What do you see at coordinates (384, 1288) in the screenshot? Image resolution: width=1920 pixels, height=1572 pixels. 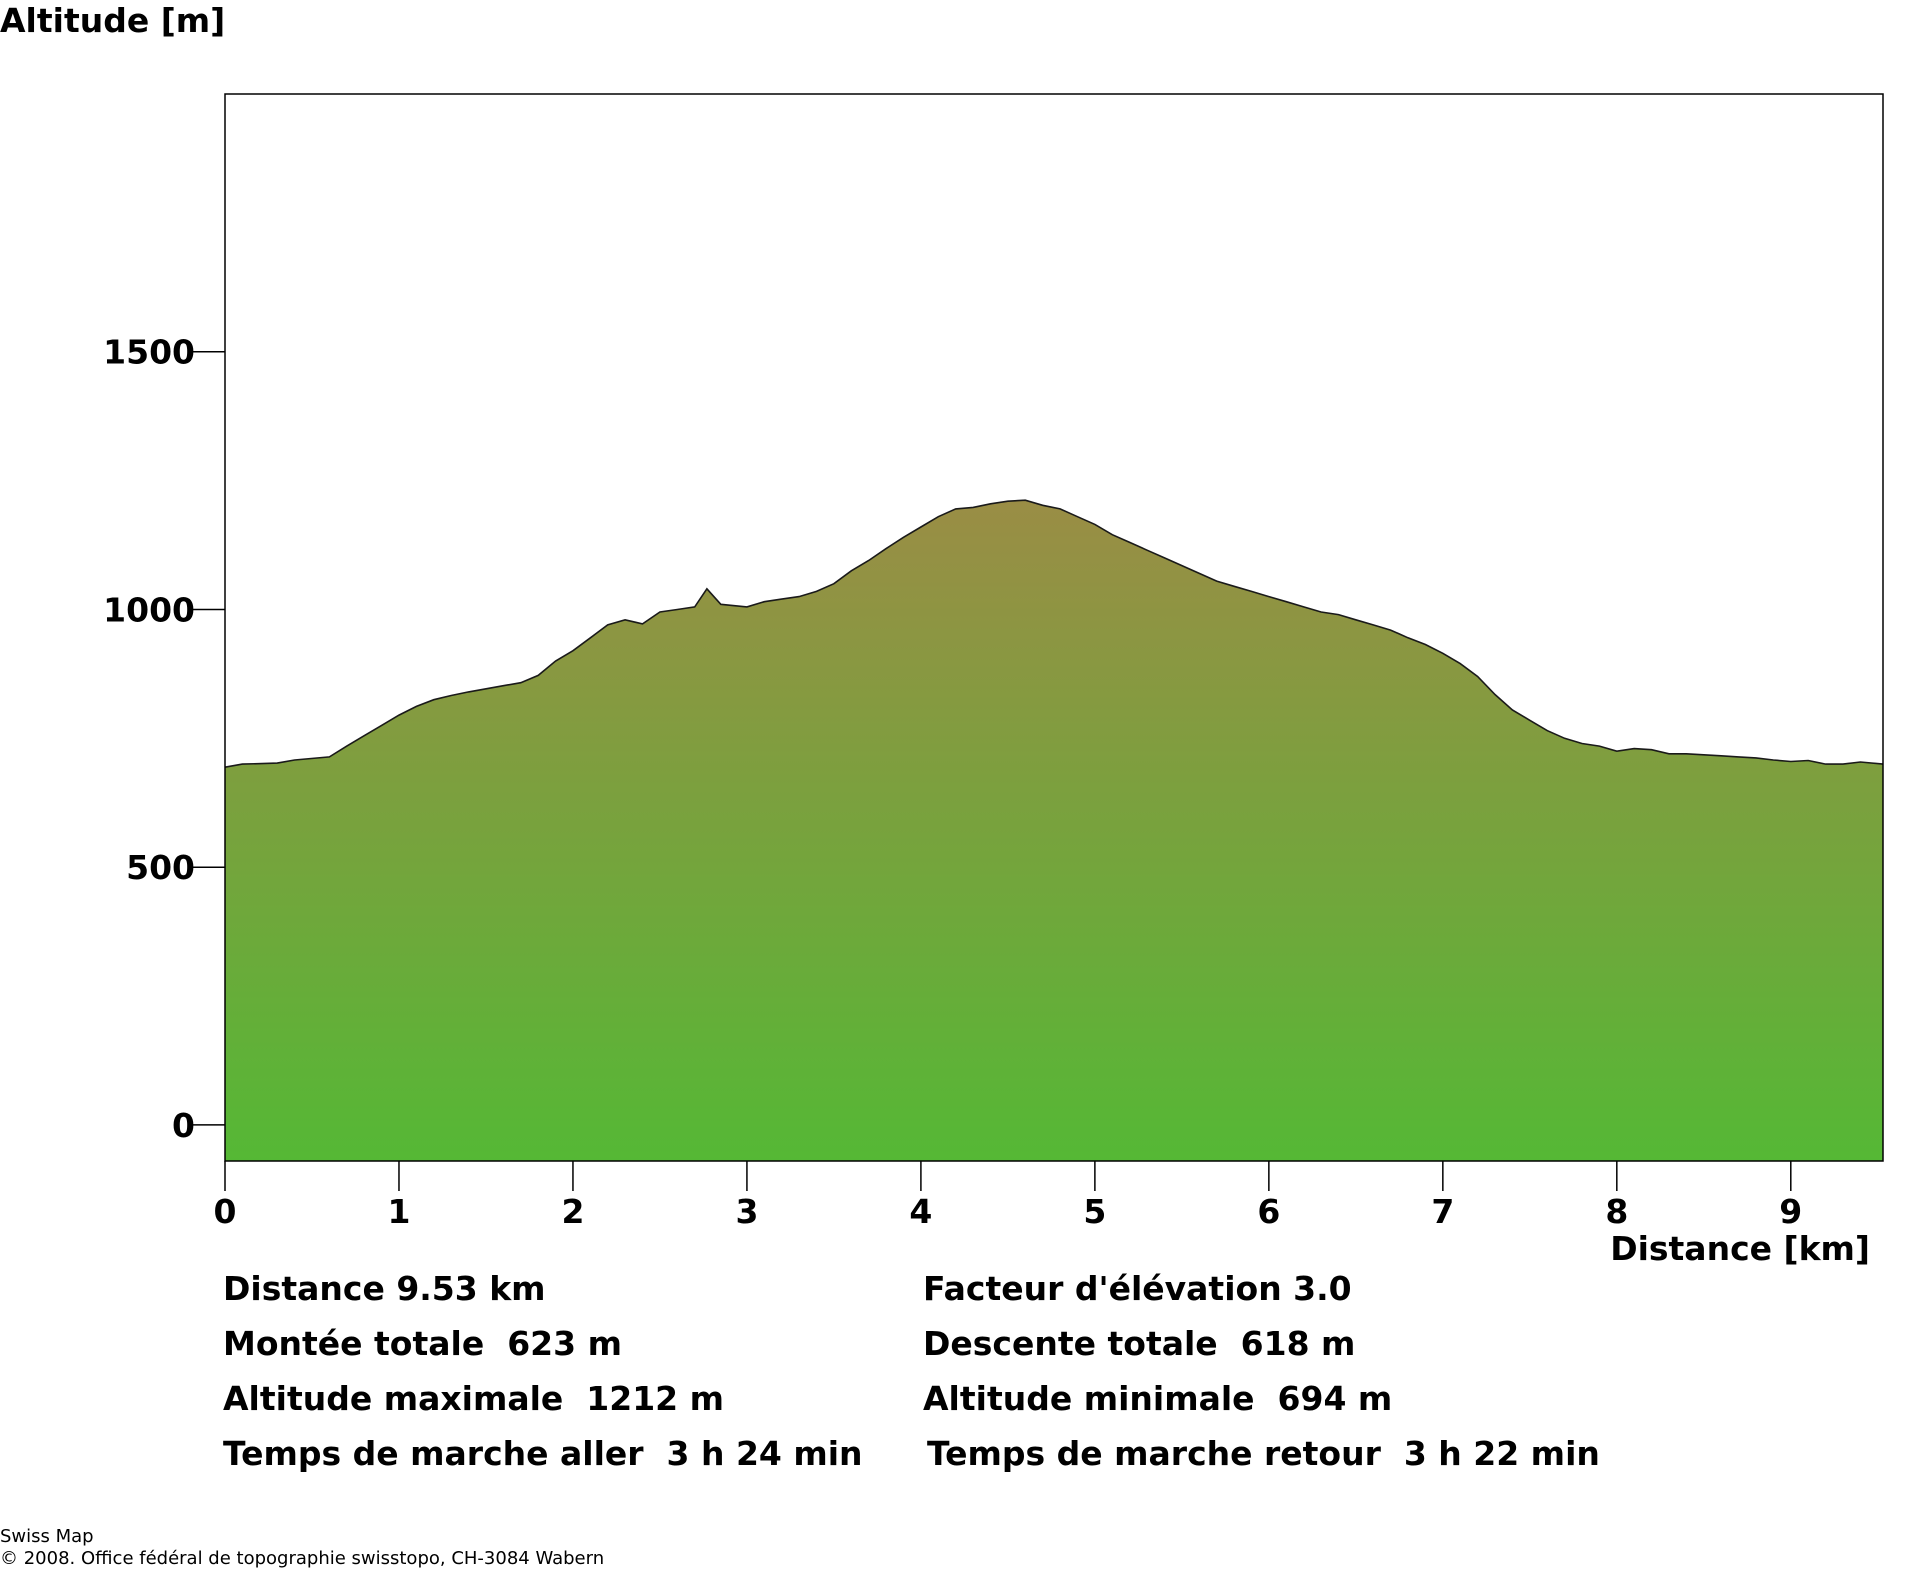 I see `stat-distance: Distance 9.53 km` at bounding box center [384, 1288].